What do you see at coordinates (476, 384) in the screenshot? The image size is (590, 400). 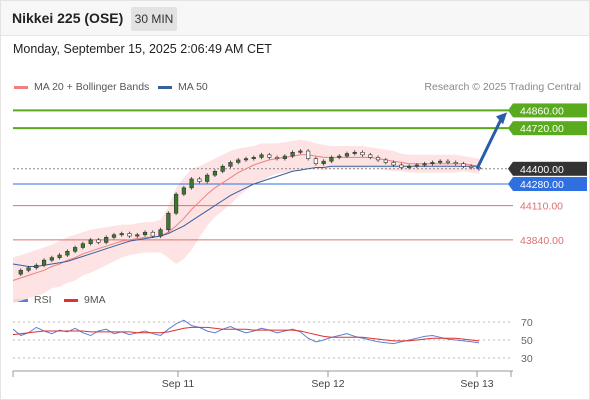 I see `x-tick-label: Sep 13` at bounding box center [476, 384].